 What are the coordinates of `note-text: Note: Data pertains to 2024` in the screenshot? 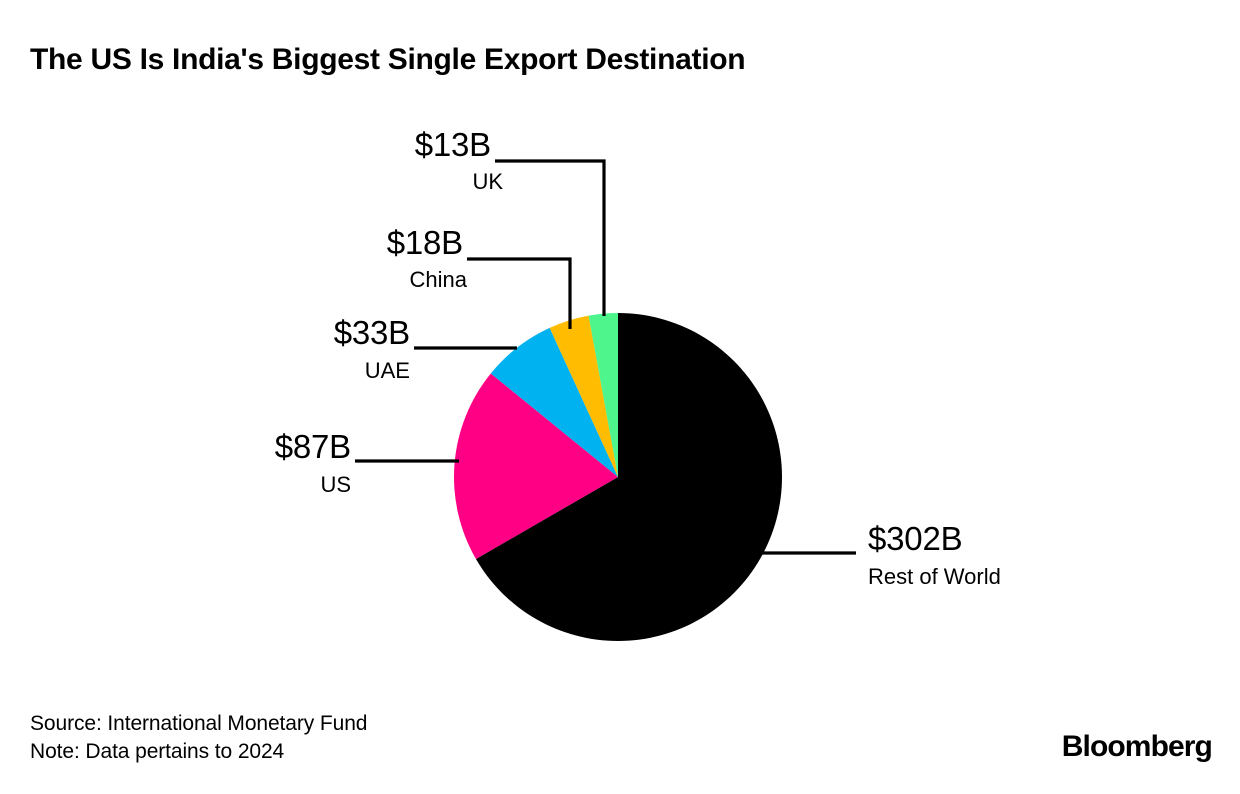 It's located at (157, 751).